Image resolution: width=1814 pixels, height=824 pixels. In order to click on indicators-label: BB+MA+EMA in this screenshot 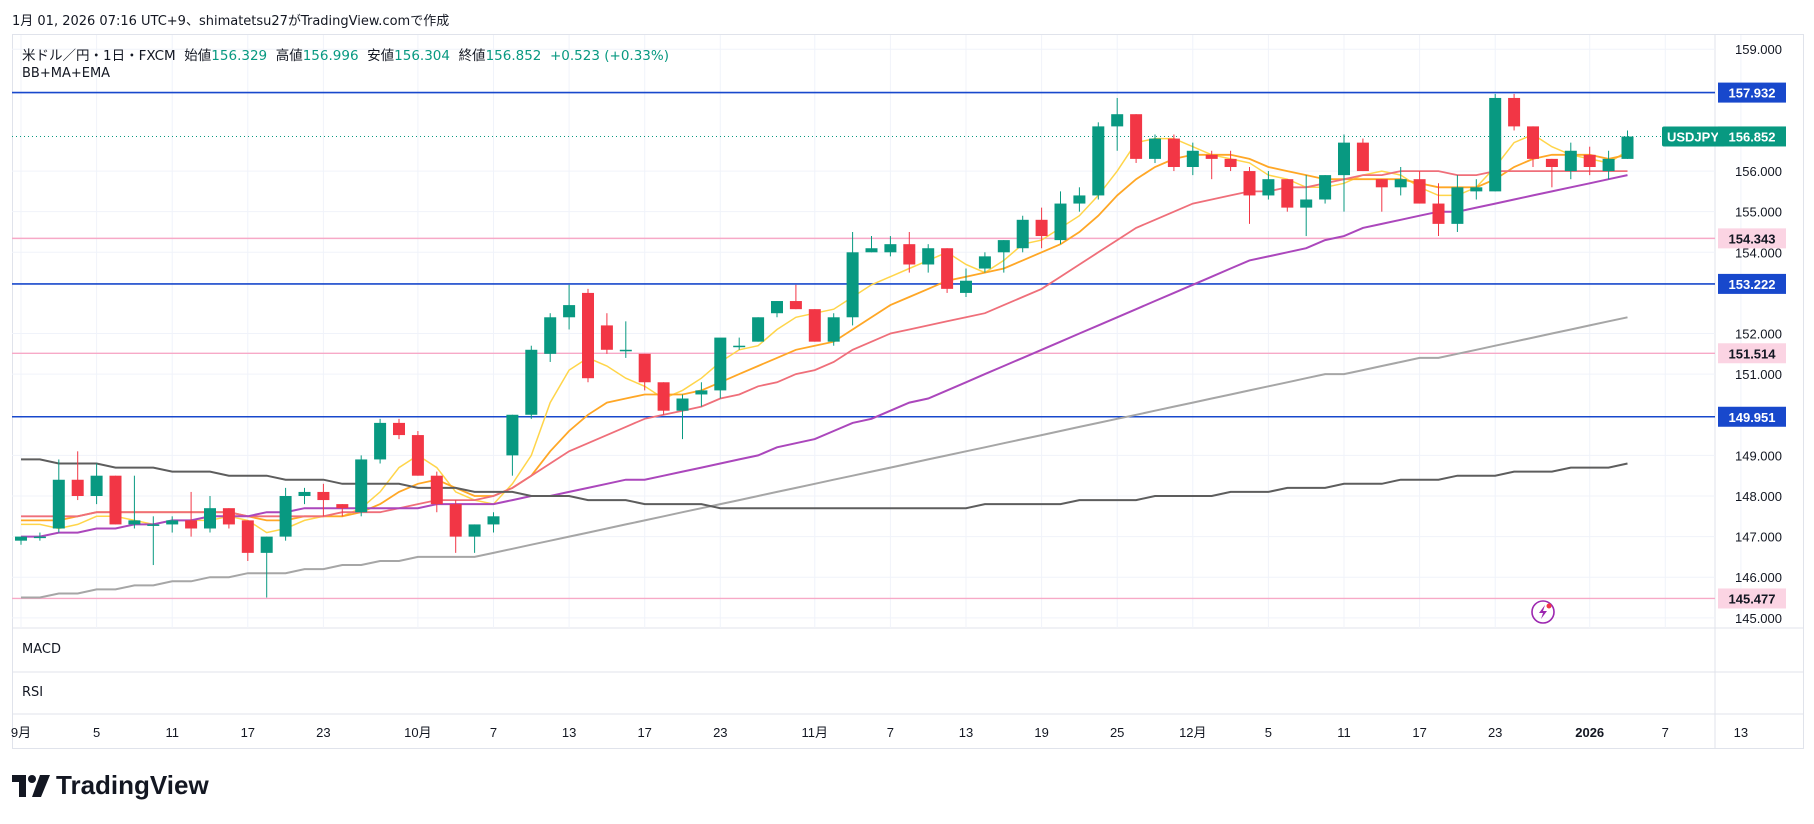, I will do `click(66, 73)`.